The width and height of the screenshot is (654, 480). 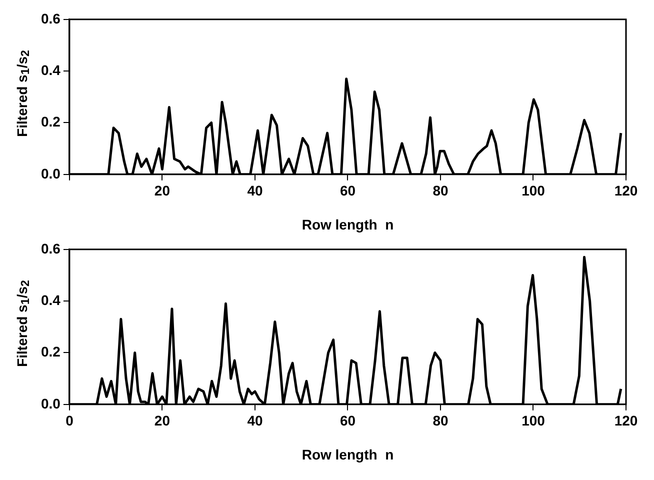 I want to click on x-tick-label: 0, so click(x=70, y=420).